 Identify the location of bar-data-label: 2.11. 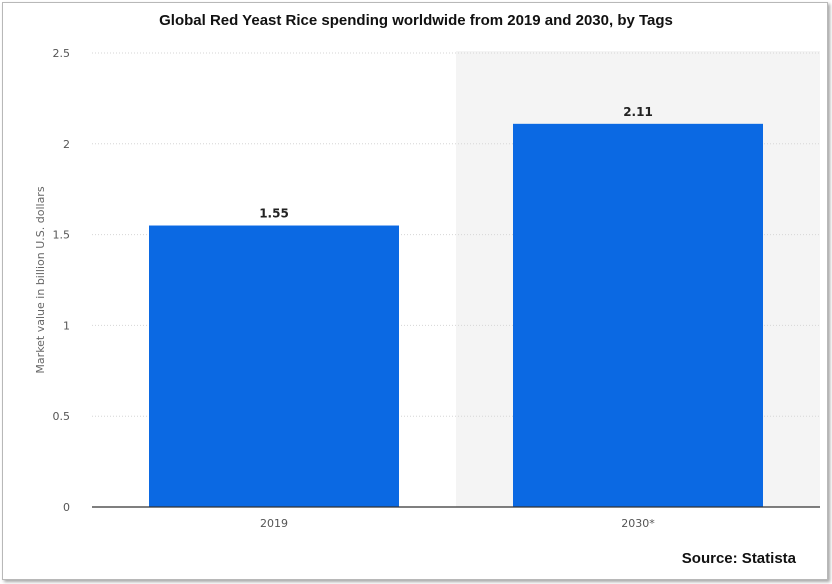
(638, 112).